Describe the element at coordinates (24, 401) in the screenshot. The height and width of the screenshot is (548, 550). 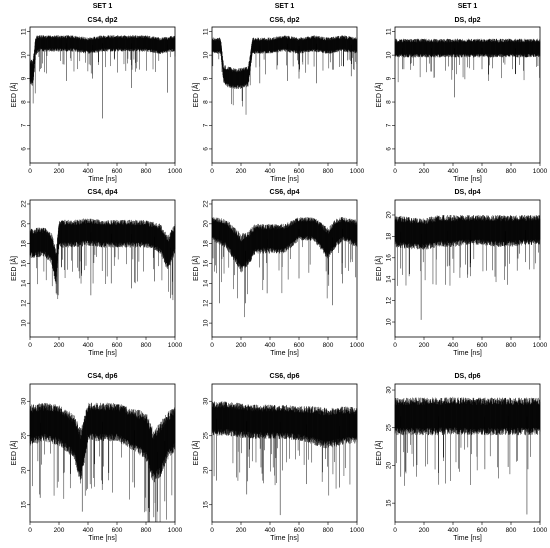
I see `y-tick-label: 30` at that location.